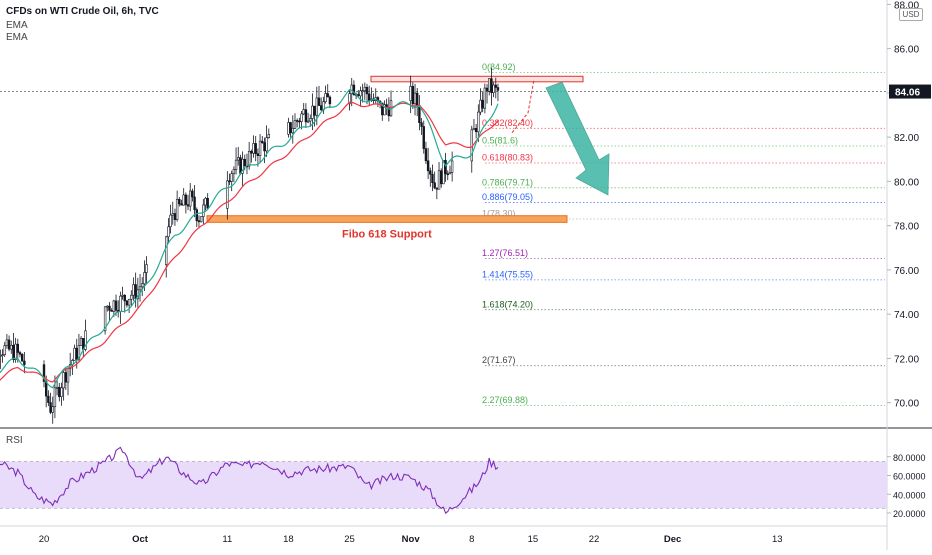 The height and width of the screenshot is (555, 932). Describe the element at coordinates (909, 458) in the screenshot. I see `rsi-tick-label: 80.0000` at that location.